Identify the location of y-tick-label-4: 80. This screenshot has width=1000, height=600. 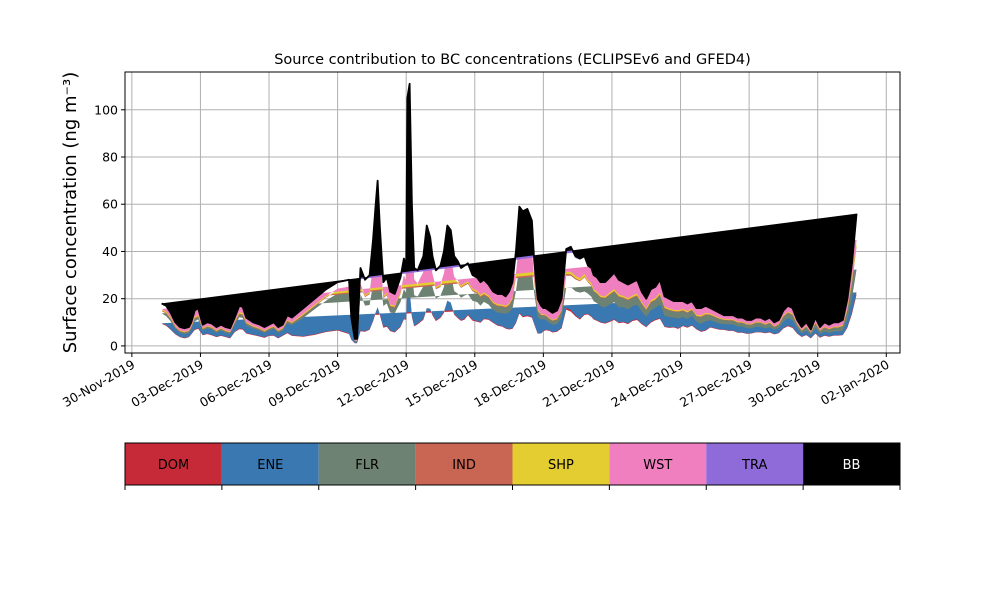
(110, 157).